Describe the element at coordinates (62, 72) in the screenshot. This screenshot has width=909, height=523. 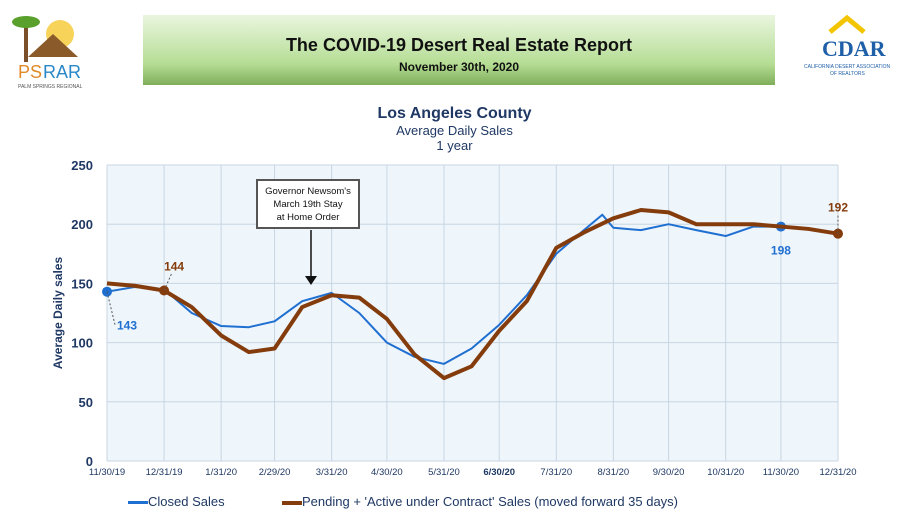
I see `svg-text: RAR` at that location.